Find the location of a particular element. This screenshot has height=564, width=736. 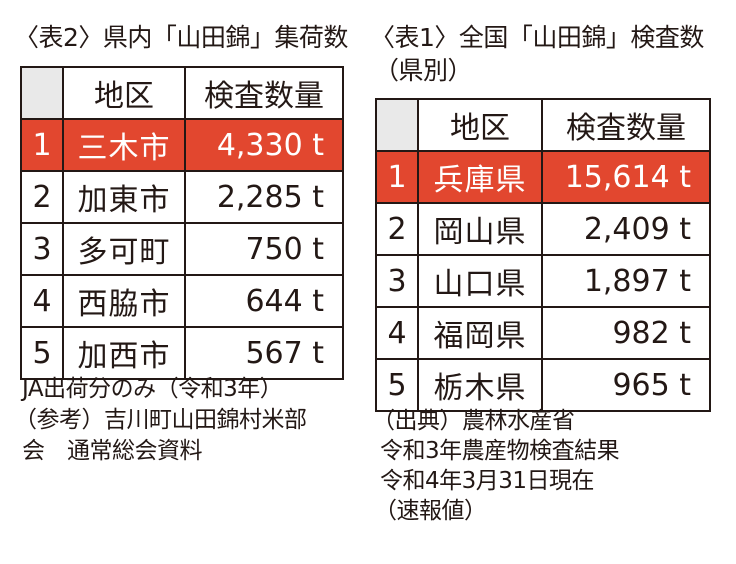

table2-area: 加西市 is located at coordinates (124, 353).